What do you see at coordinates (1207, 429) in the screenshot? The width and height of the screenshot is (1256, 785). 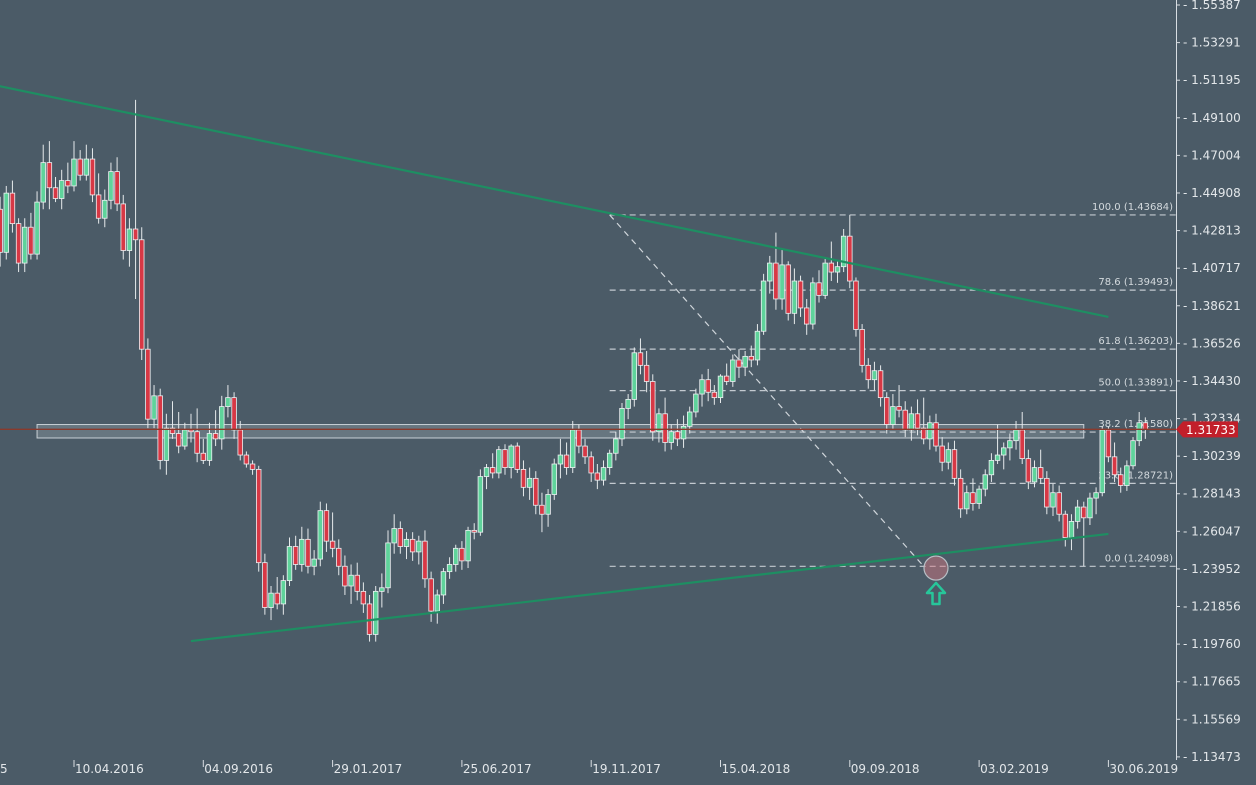 I see `current-price-badge` at bounding box center [1207, 429].